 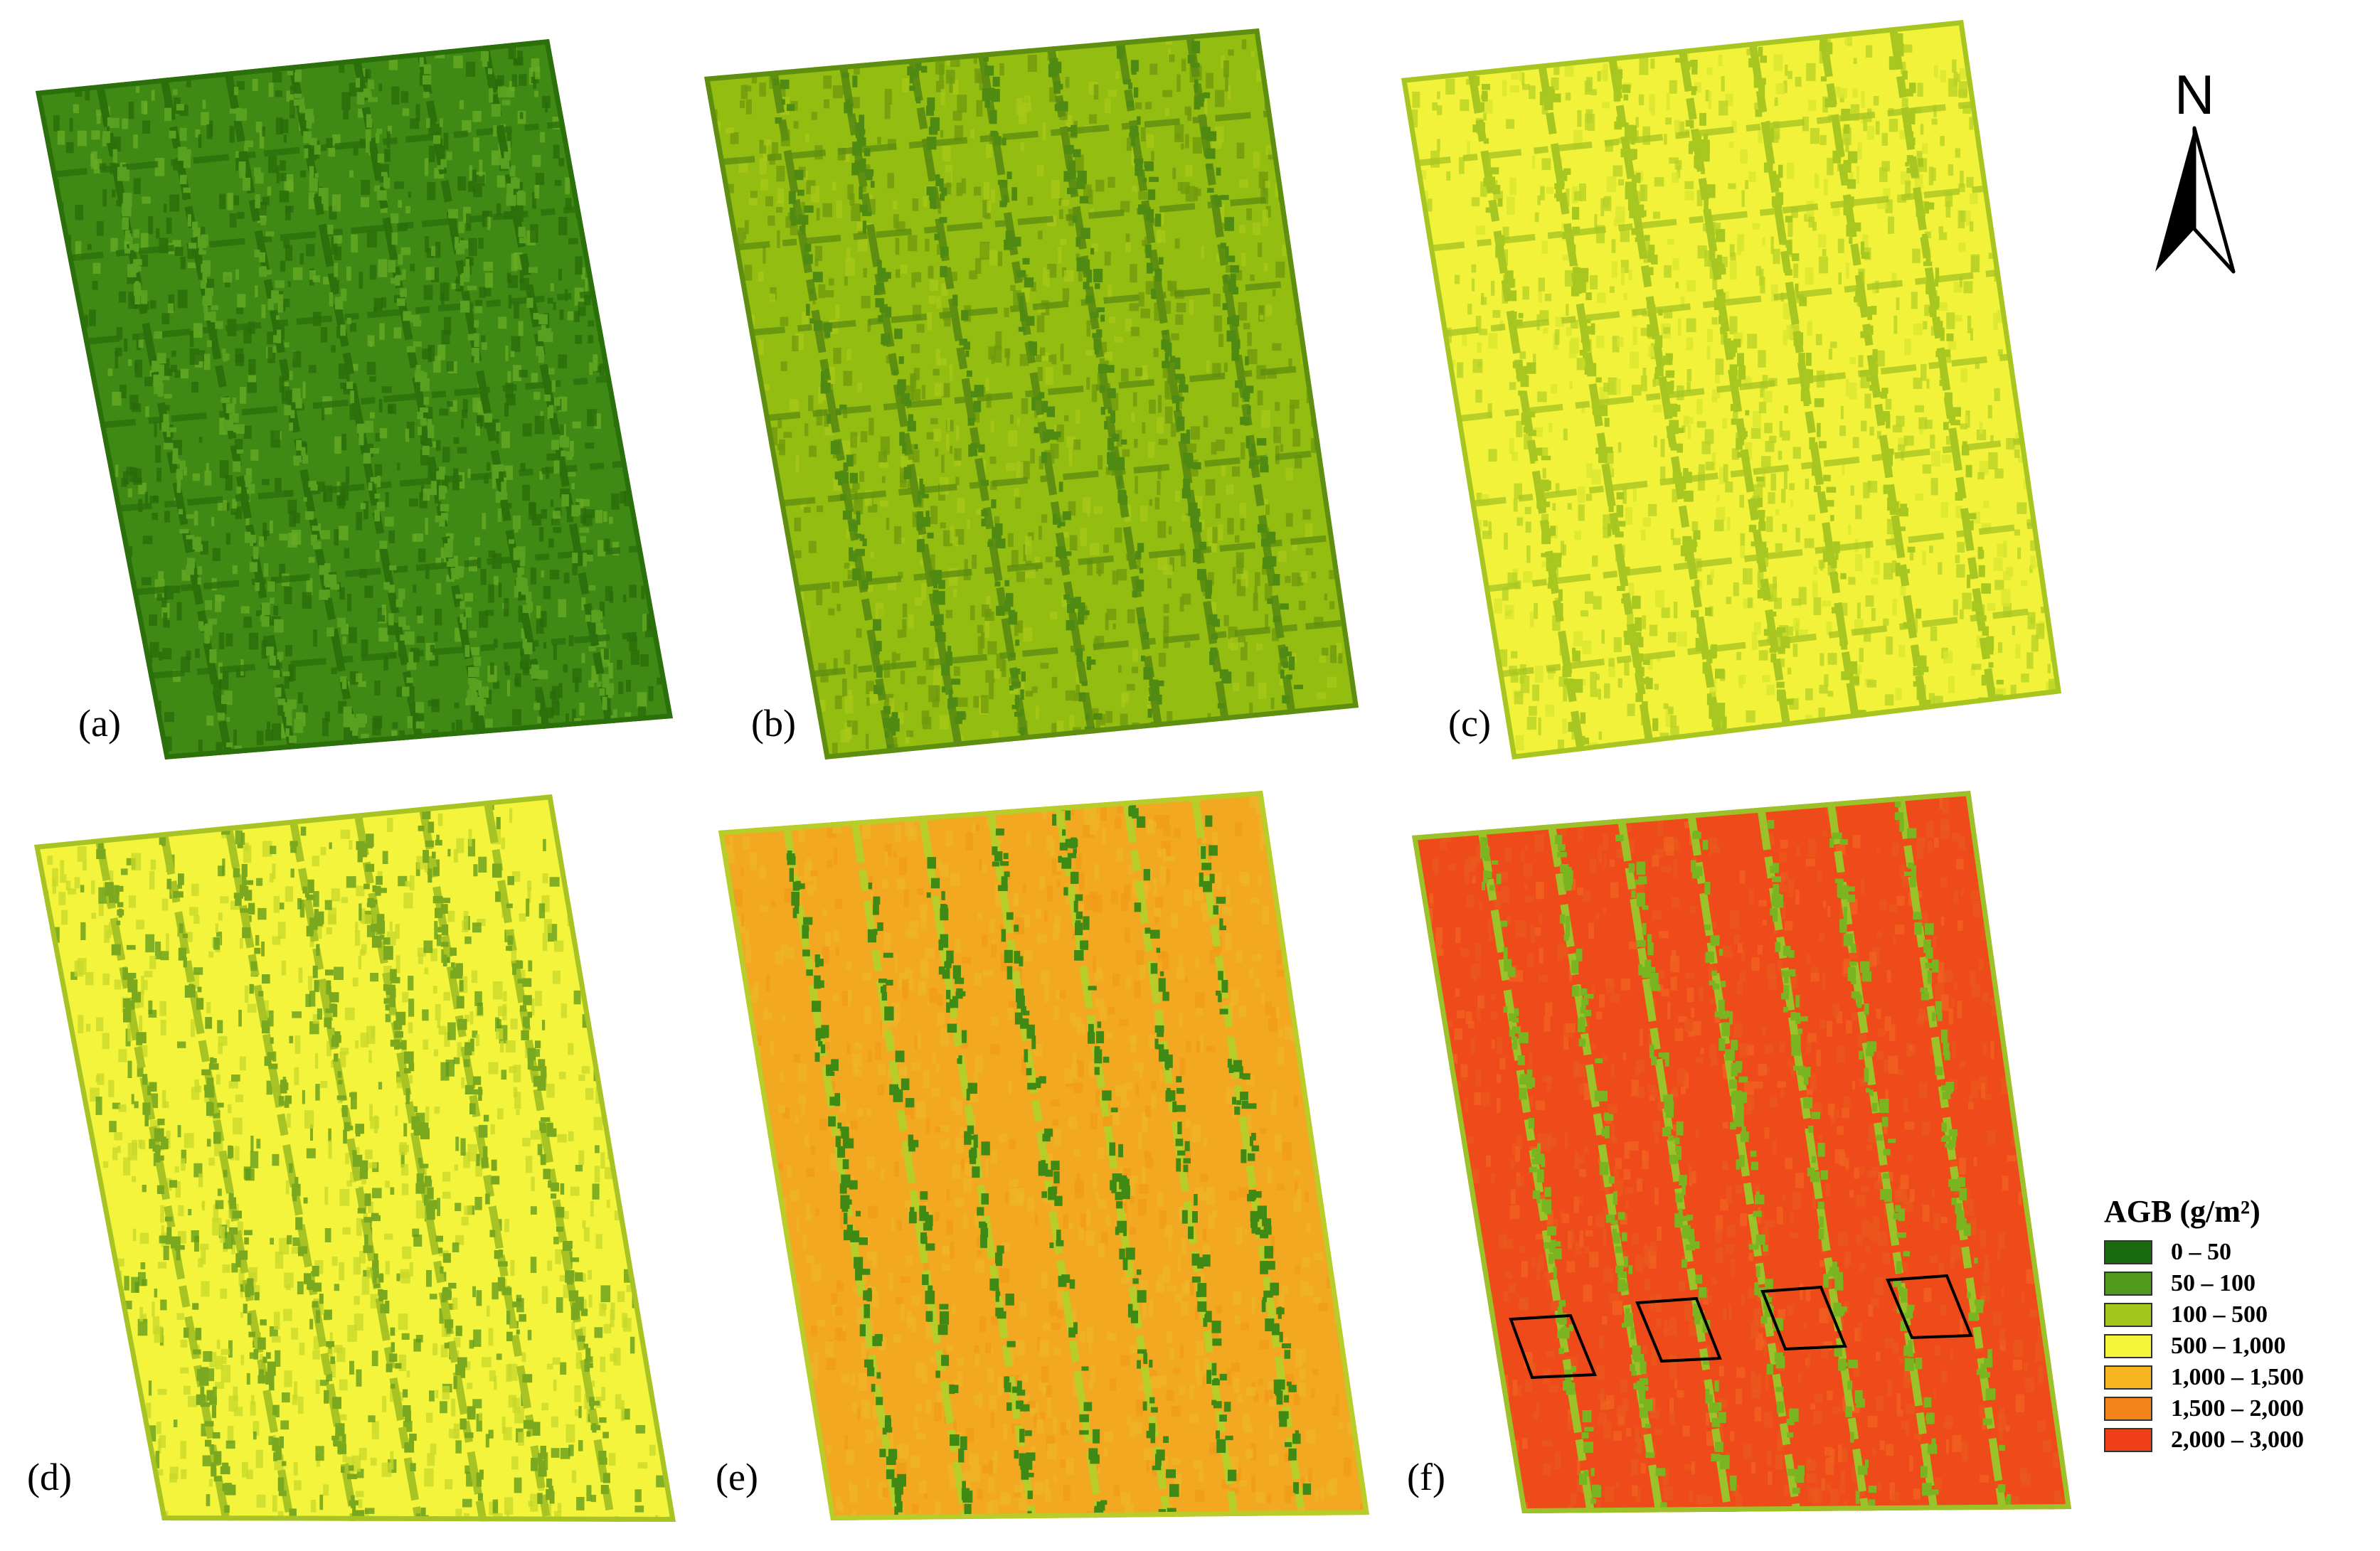 What do you see at coordinates (1426, 1477) in the screenshot?
I see `panel-label-f: (f)` at bounding box center [1426, 1477].